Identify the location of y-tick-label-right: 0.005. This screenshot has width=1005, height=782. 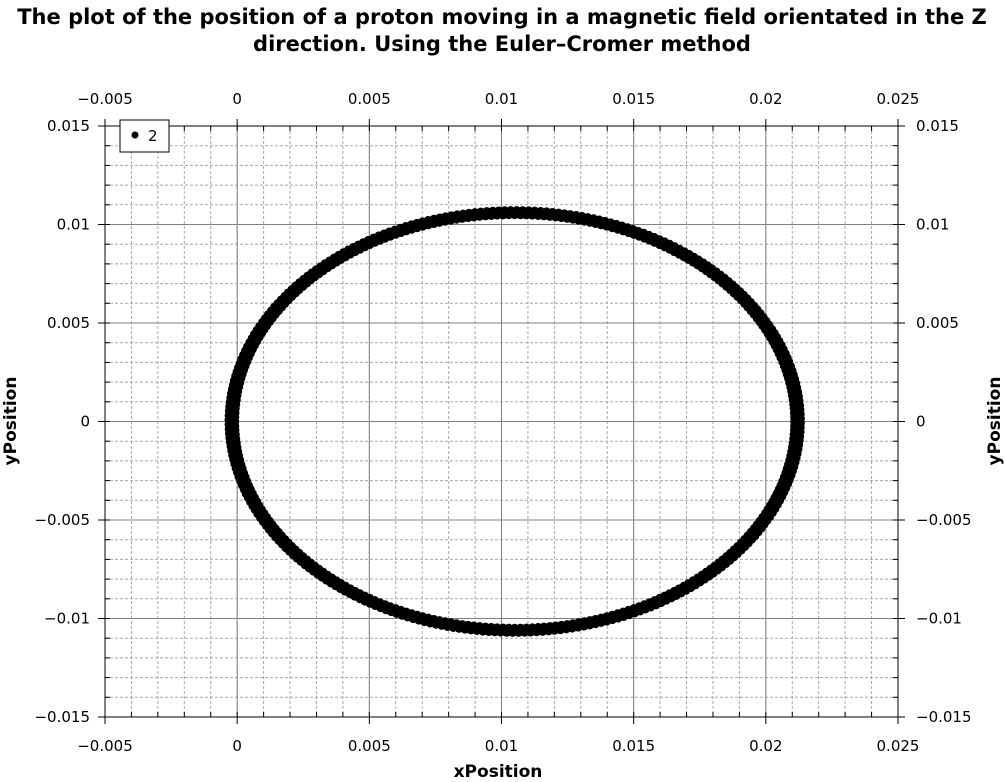
(937, 323).